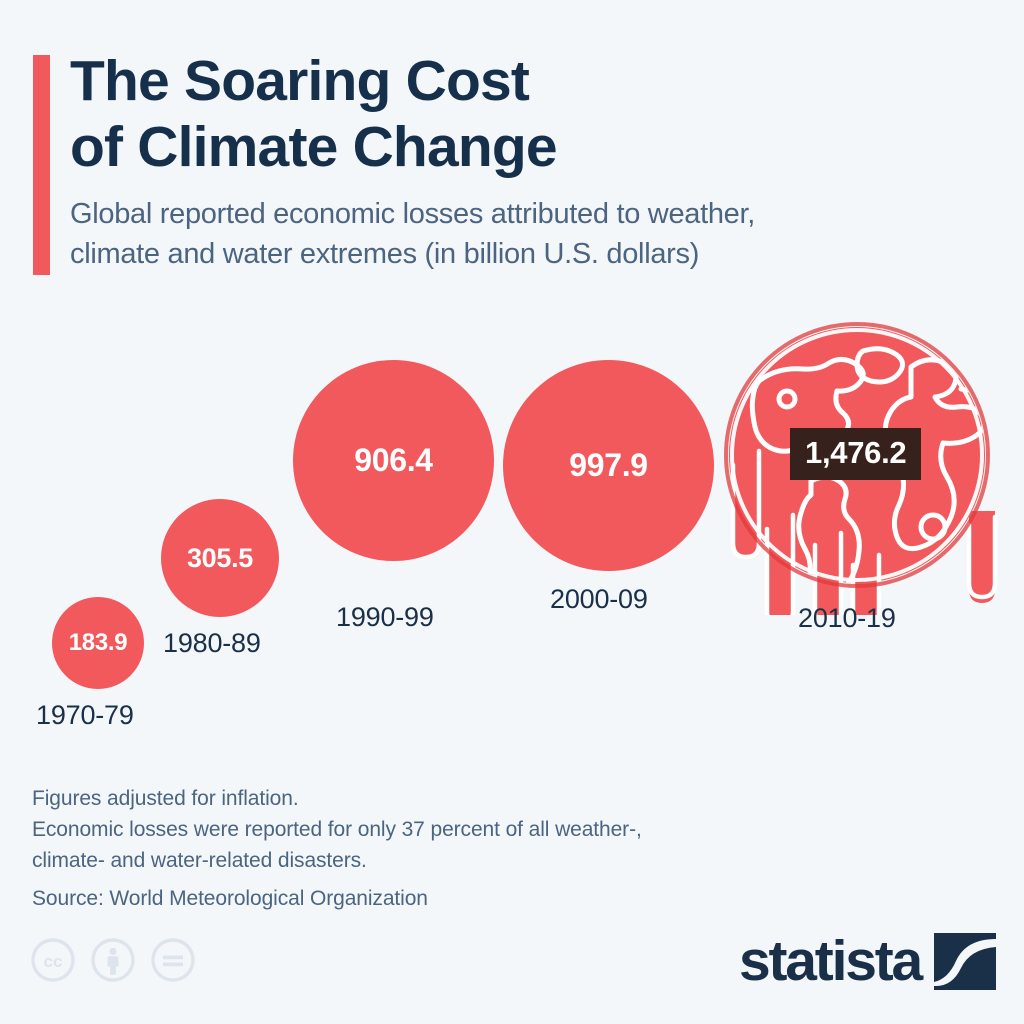 This screenshot has height=1024, width=1024. What do you see at coordinates (173, 960) in the screenshot?
I see `cc-nd-icon` at bounding box center [173, 960].